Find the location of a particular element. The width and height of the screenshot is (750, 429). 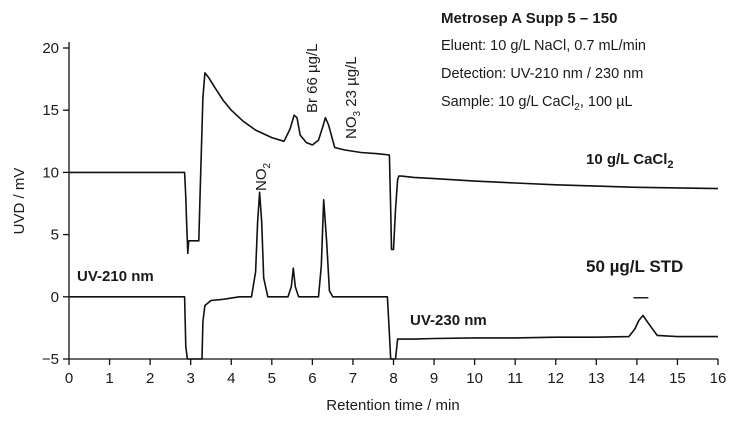

peak-label-no2: NO2 is located at coordinates (263, 177).